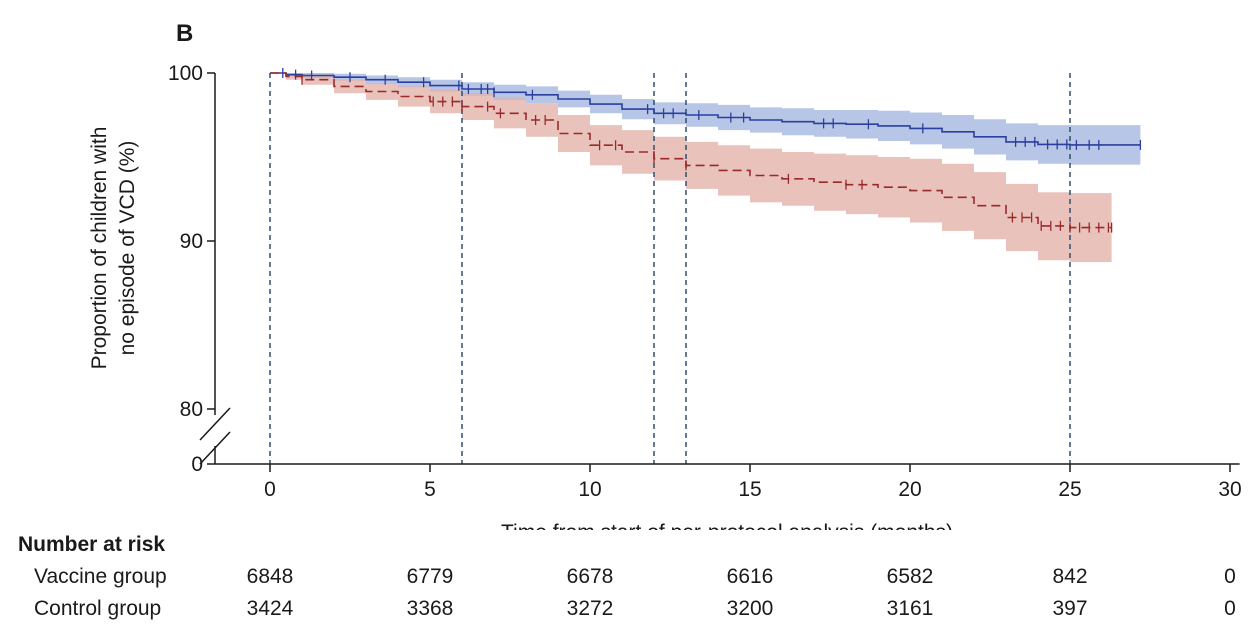 The height and width of the screenshot is (642, 1256). What do you see at coordinates (910, 608) in the screenshot?
I see `risk-cell: 3161` at bounding box center [910, 608].